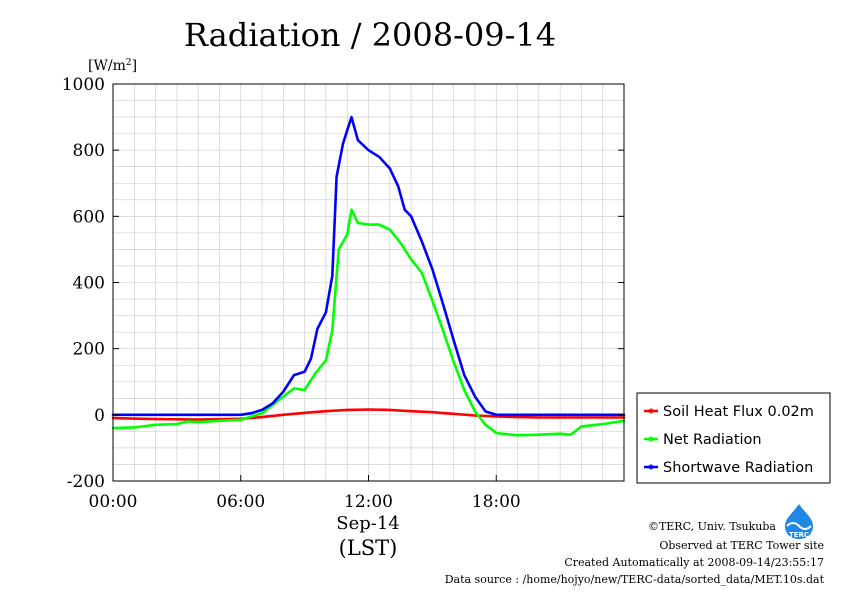 The image size is (842, 595). Describe the element at coordinates (89, 350) in the screenshot. I see `y-tick-label: 200` at that location.